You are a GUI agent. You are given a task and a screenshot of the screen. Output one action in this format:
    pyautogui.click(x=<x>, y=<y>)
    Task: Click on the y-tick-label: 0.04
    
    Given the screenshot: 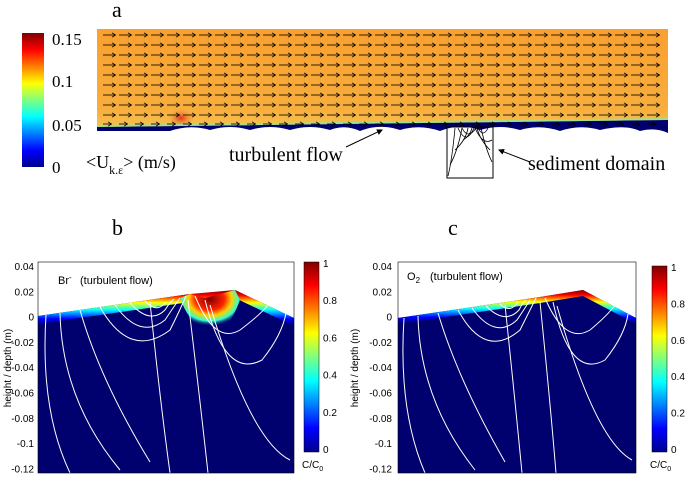 What is the action you would take?
    pyautogui.click(x=383, y=267)
    